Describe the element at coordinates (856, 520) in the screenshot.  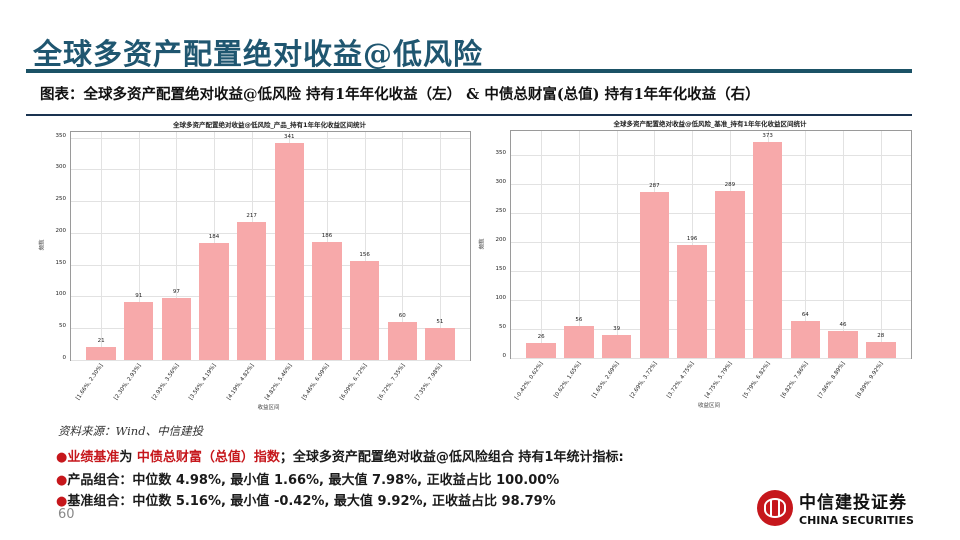
I see `logo-english-name: CHINA SECURITIES` at that location.